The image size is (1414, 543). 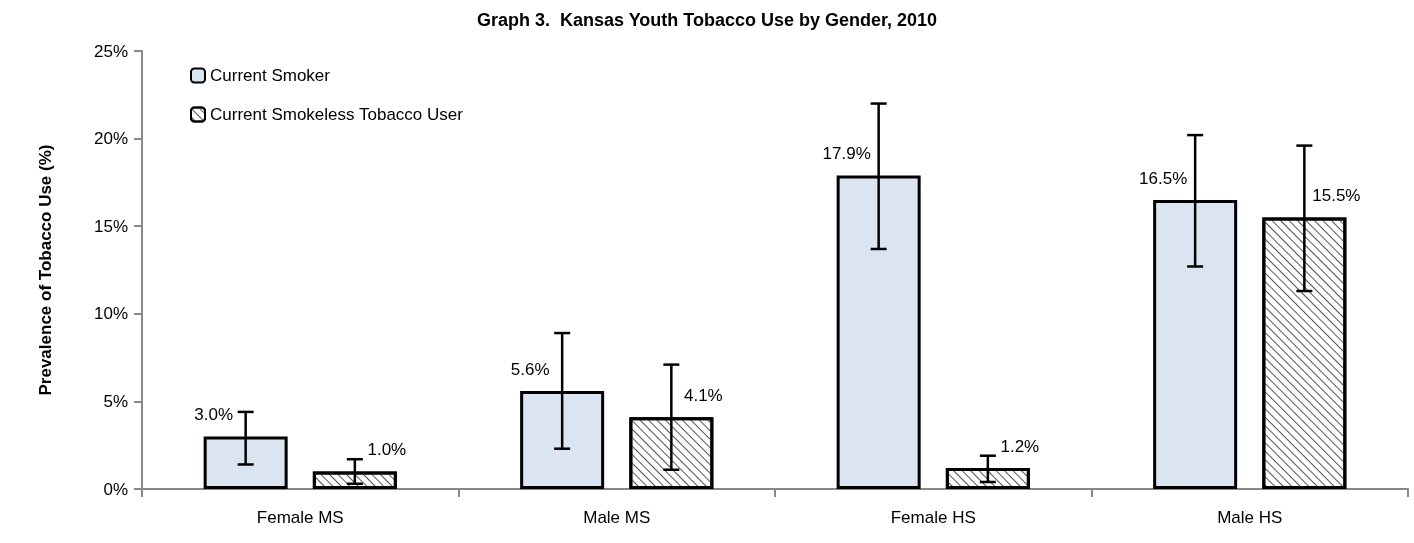 What do you see at coordinates (387, 450) in the screenshot?
I see `data-label: 1.0%` at bounding box center [387, 450].